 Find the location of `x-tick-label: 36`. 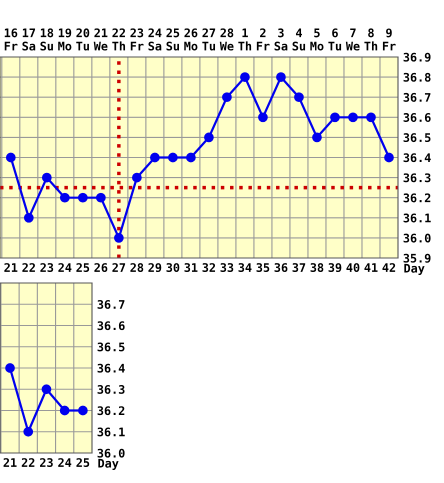

x-tick-label: 36 is located at coordinates (281, 267).